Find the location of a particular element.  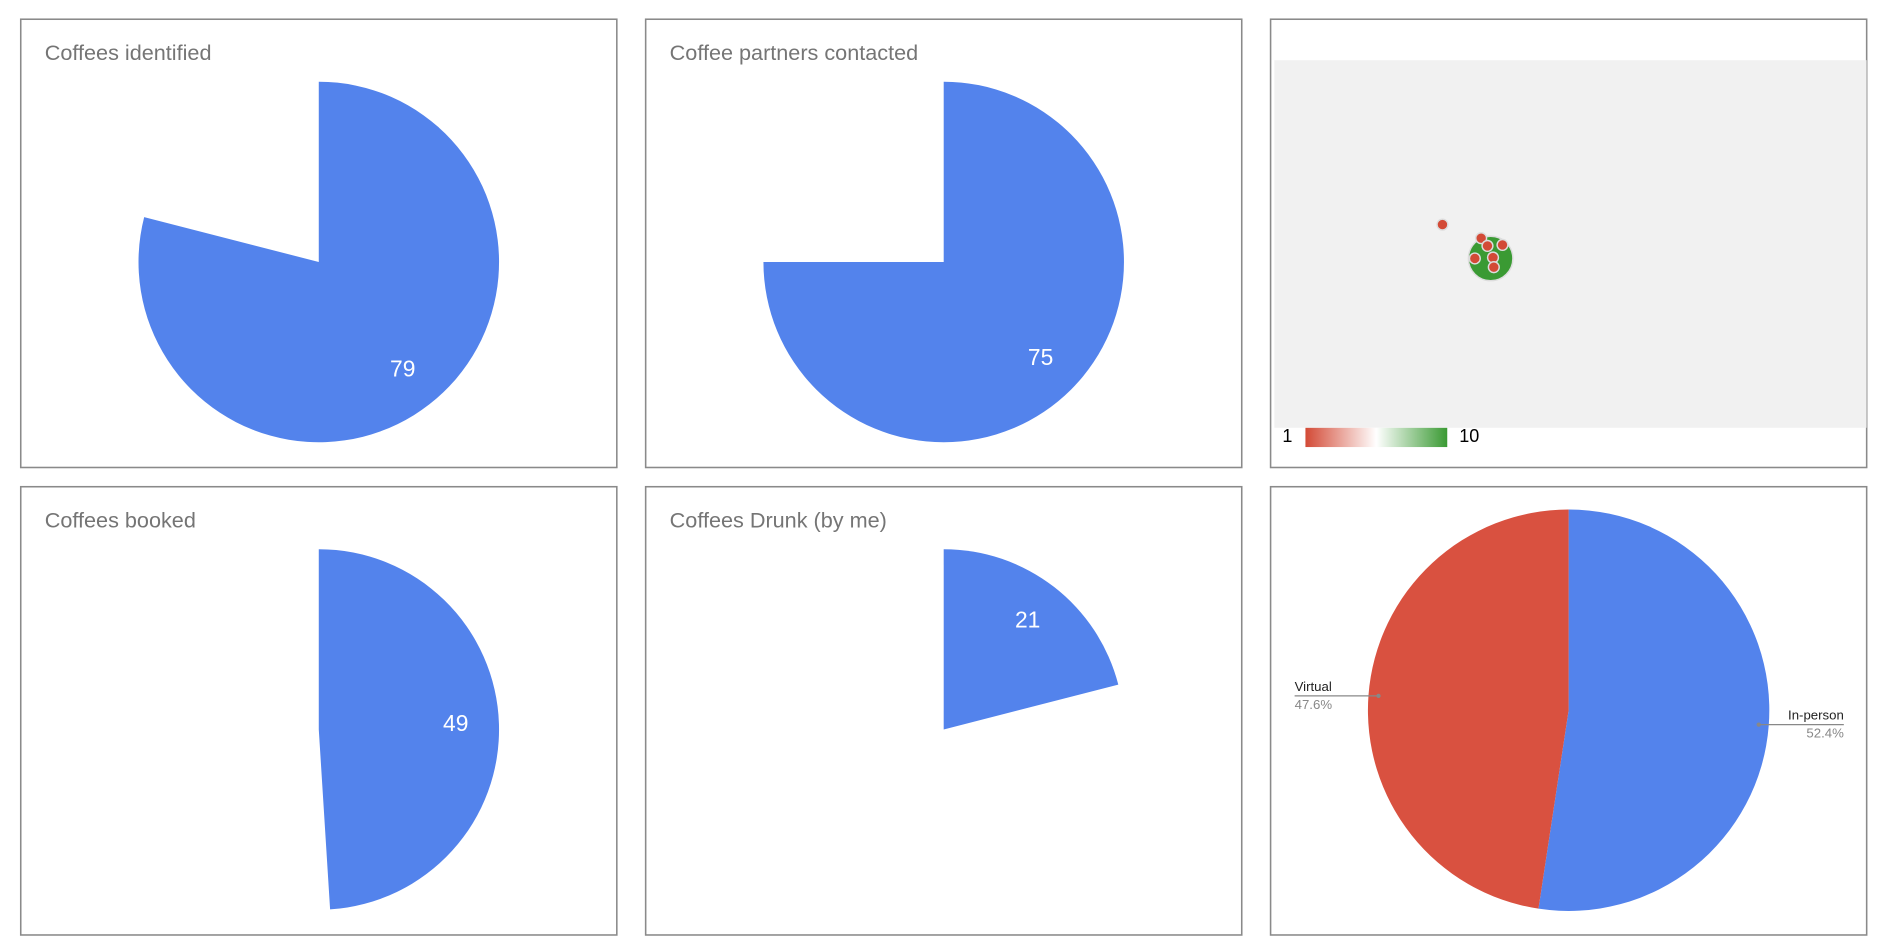

map-background is located at coordinates (1570, 244).